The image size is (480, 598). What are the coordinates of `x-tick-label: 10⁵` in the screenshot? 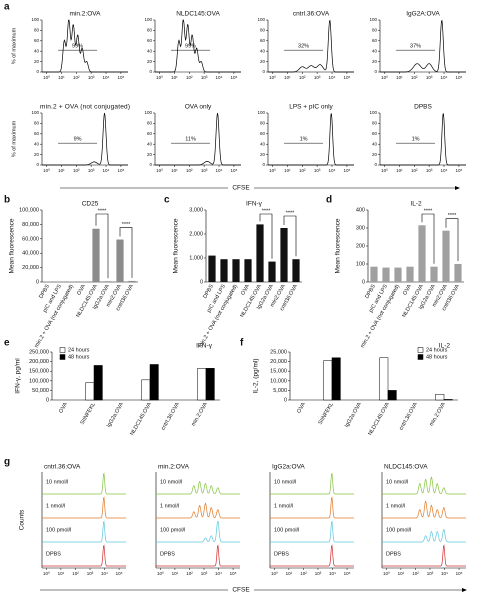 It's located at (233, 77).